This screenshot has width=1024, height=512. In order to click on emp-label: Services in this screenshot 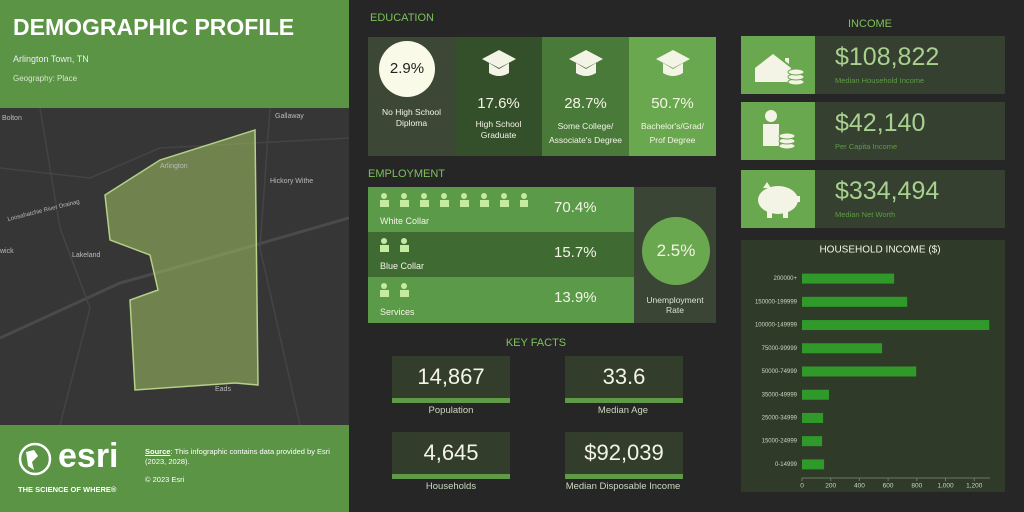, I will do `click(397, 312)`.